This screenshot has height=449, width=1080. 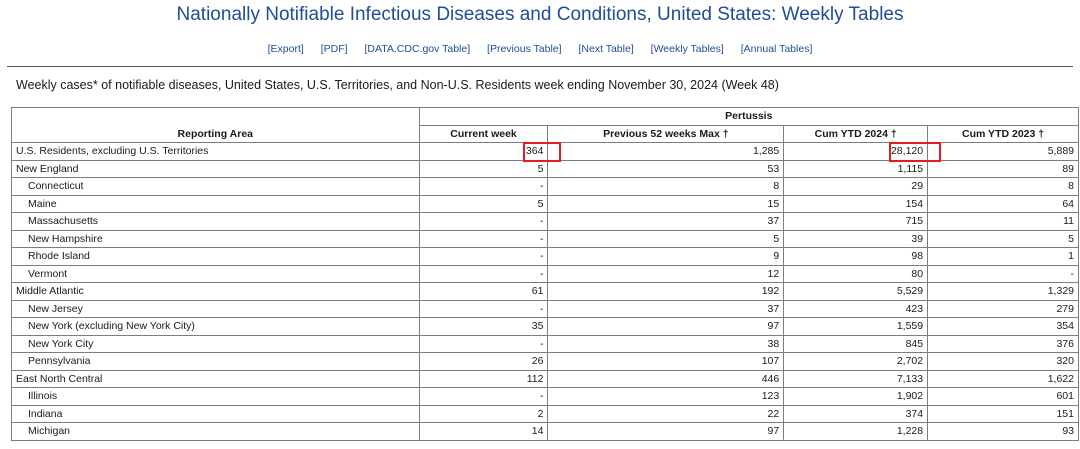 What do you see at coordinates (666, 256) in the screenshot?
I see `previous-52-weeks-max-cell: 9` at bounding box center [666, 256].